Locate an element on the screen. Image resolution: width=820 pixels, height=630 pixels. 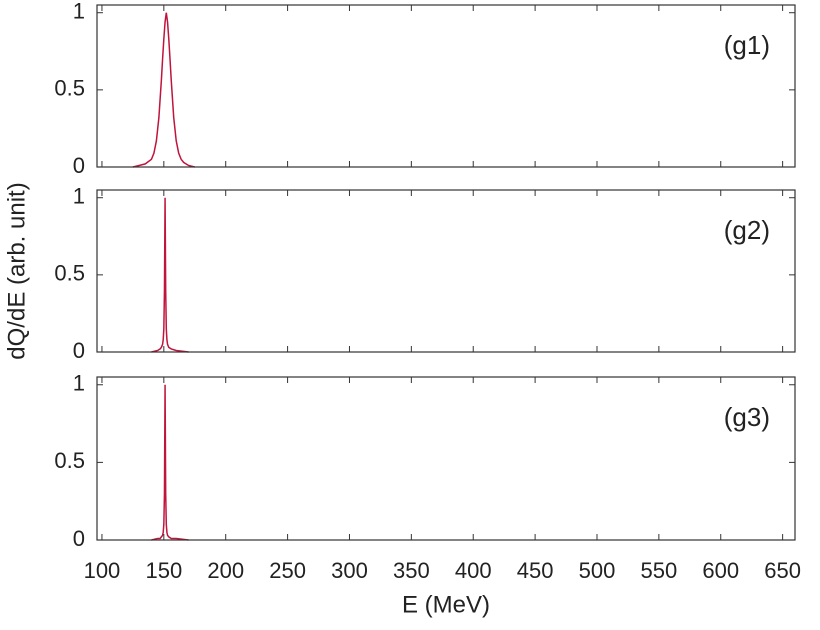
x-tick-label: 400 is located at coordinates (473, 570).